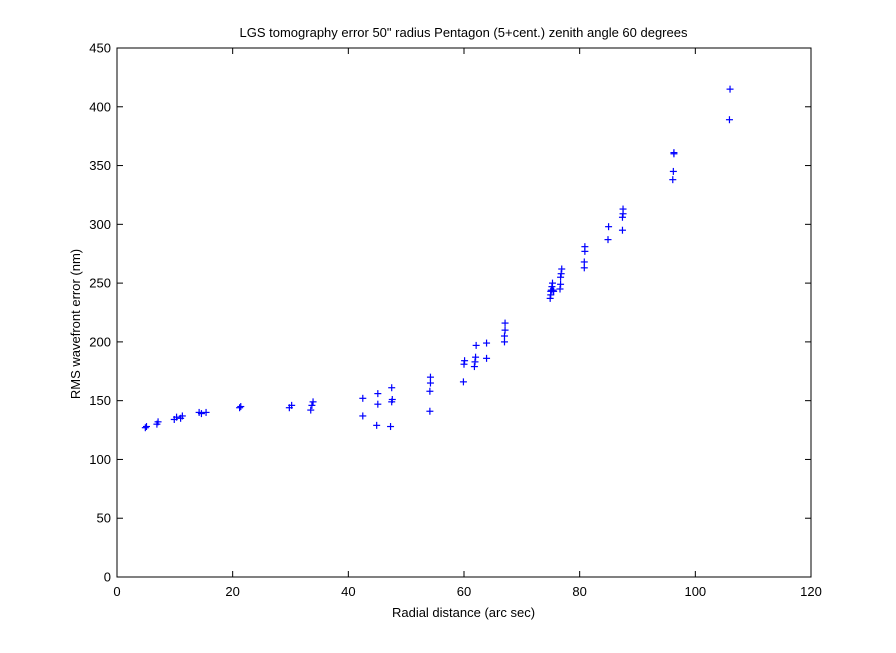  What do you see at coordinates (116, 591) in the screenshot?
I see `x-tick-label: 0` at bounding box center [116, 591].